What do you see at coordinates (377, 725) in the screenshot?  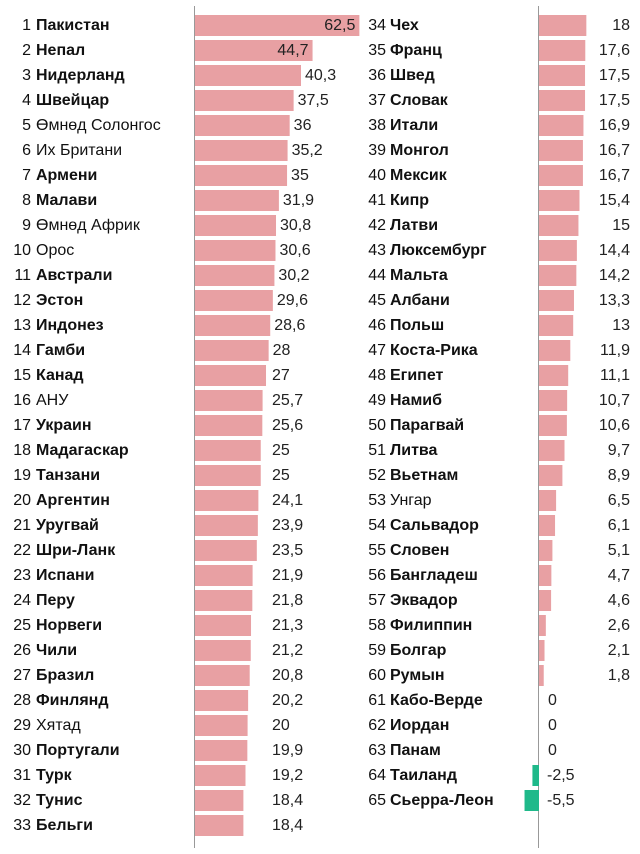 I see `rank-label: 62` at bounding box center [377, 725].